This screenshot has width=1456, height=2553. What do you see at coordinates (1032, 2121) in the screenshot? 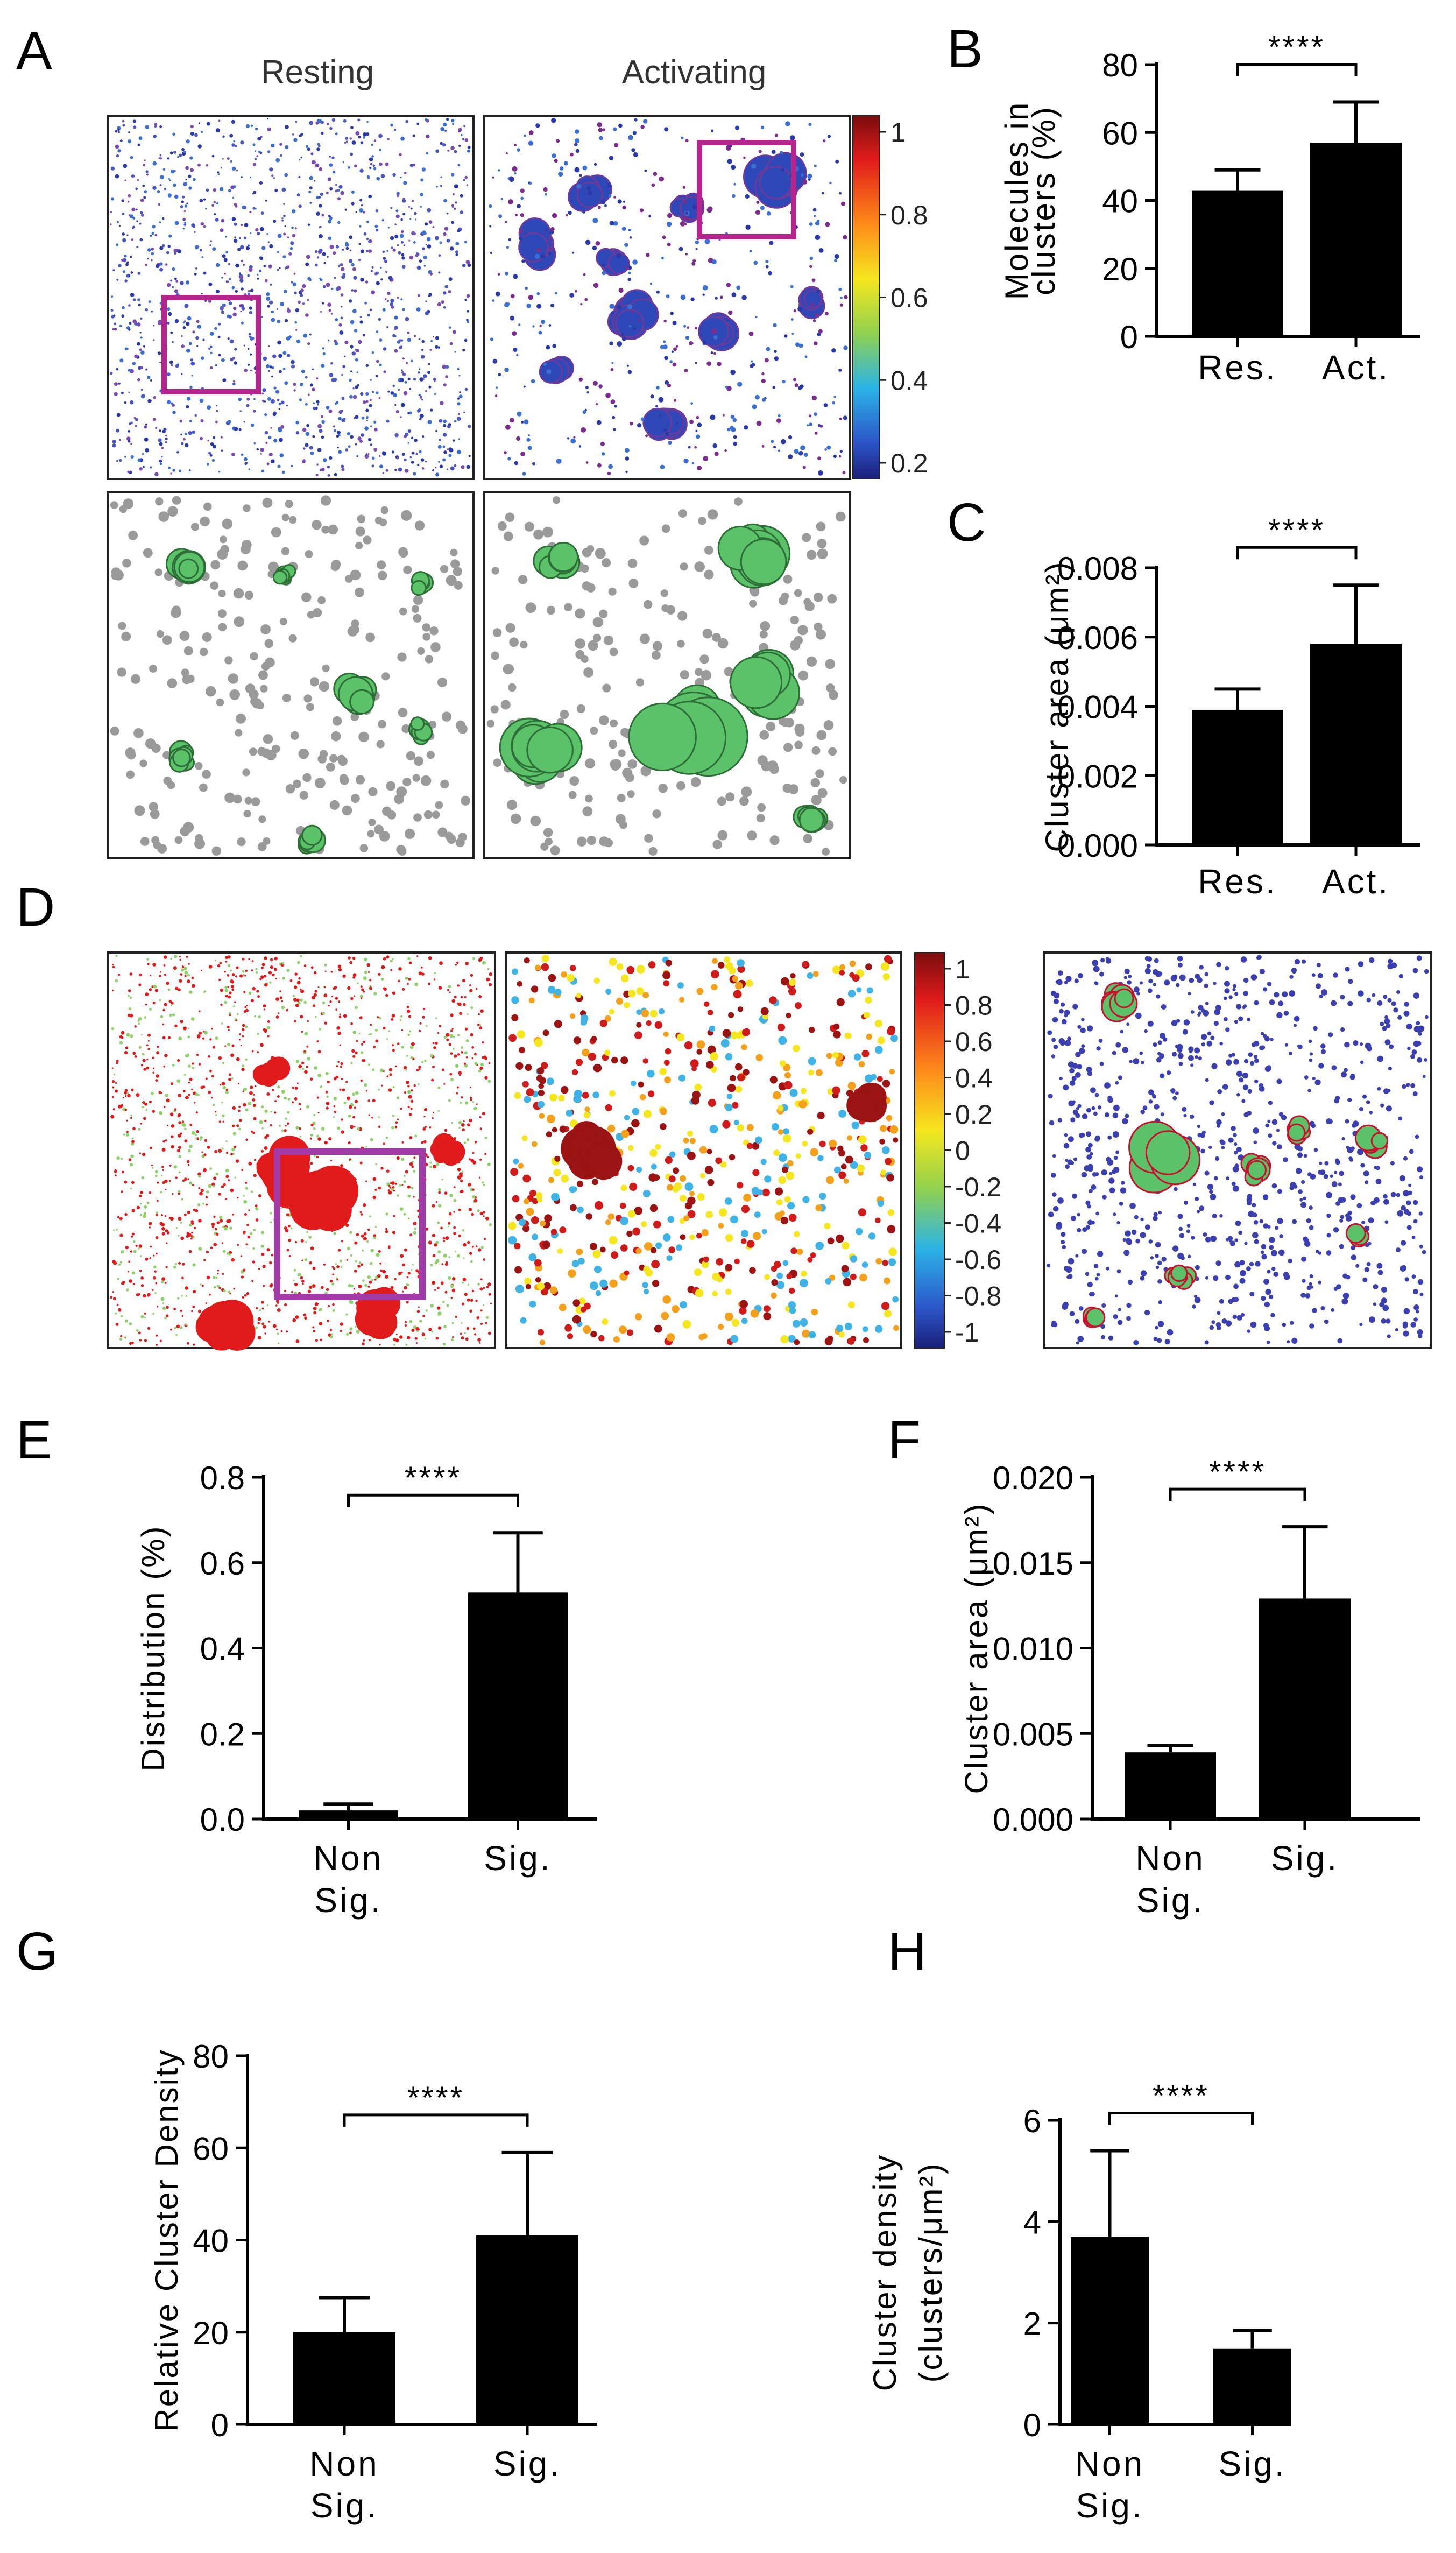
I see `y-tick-label: 6` at bounding box center [1032, 2121].